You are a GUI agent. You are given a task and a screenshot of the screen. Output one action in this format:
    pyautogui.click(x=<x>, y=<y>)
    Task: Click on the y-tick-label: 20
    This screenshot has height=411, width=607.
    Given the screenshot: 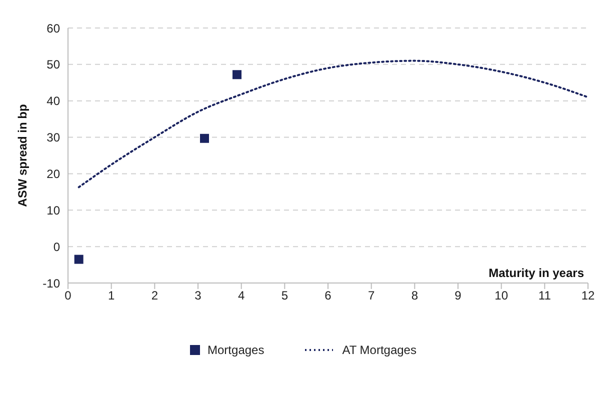 What is the action you would take?
    pyautogui.click(x=53, y=173)
    